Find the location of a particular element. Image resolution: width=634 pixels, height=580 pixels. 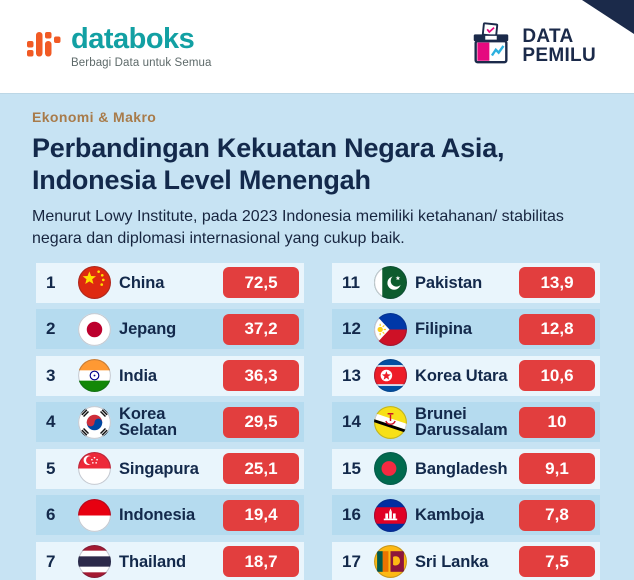

rank-number: 17 is located at coordinates (351, 561).